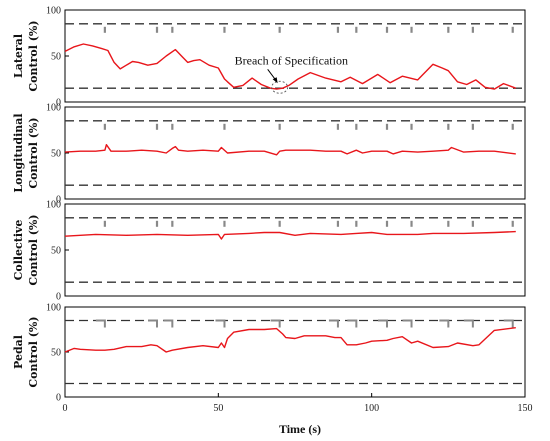 This screenshot has width=550, height=441. I want to click on annotation-text: Breach of Specification, so click(291, 60).